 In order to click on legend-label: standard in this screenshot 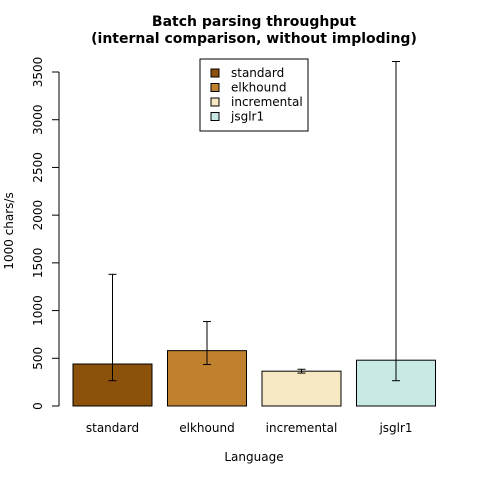, I will do `click(257, 73)`.